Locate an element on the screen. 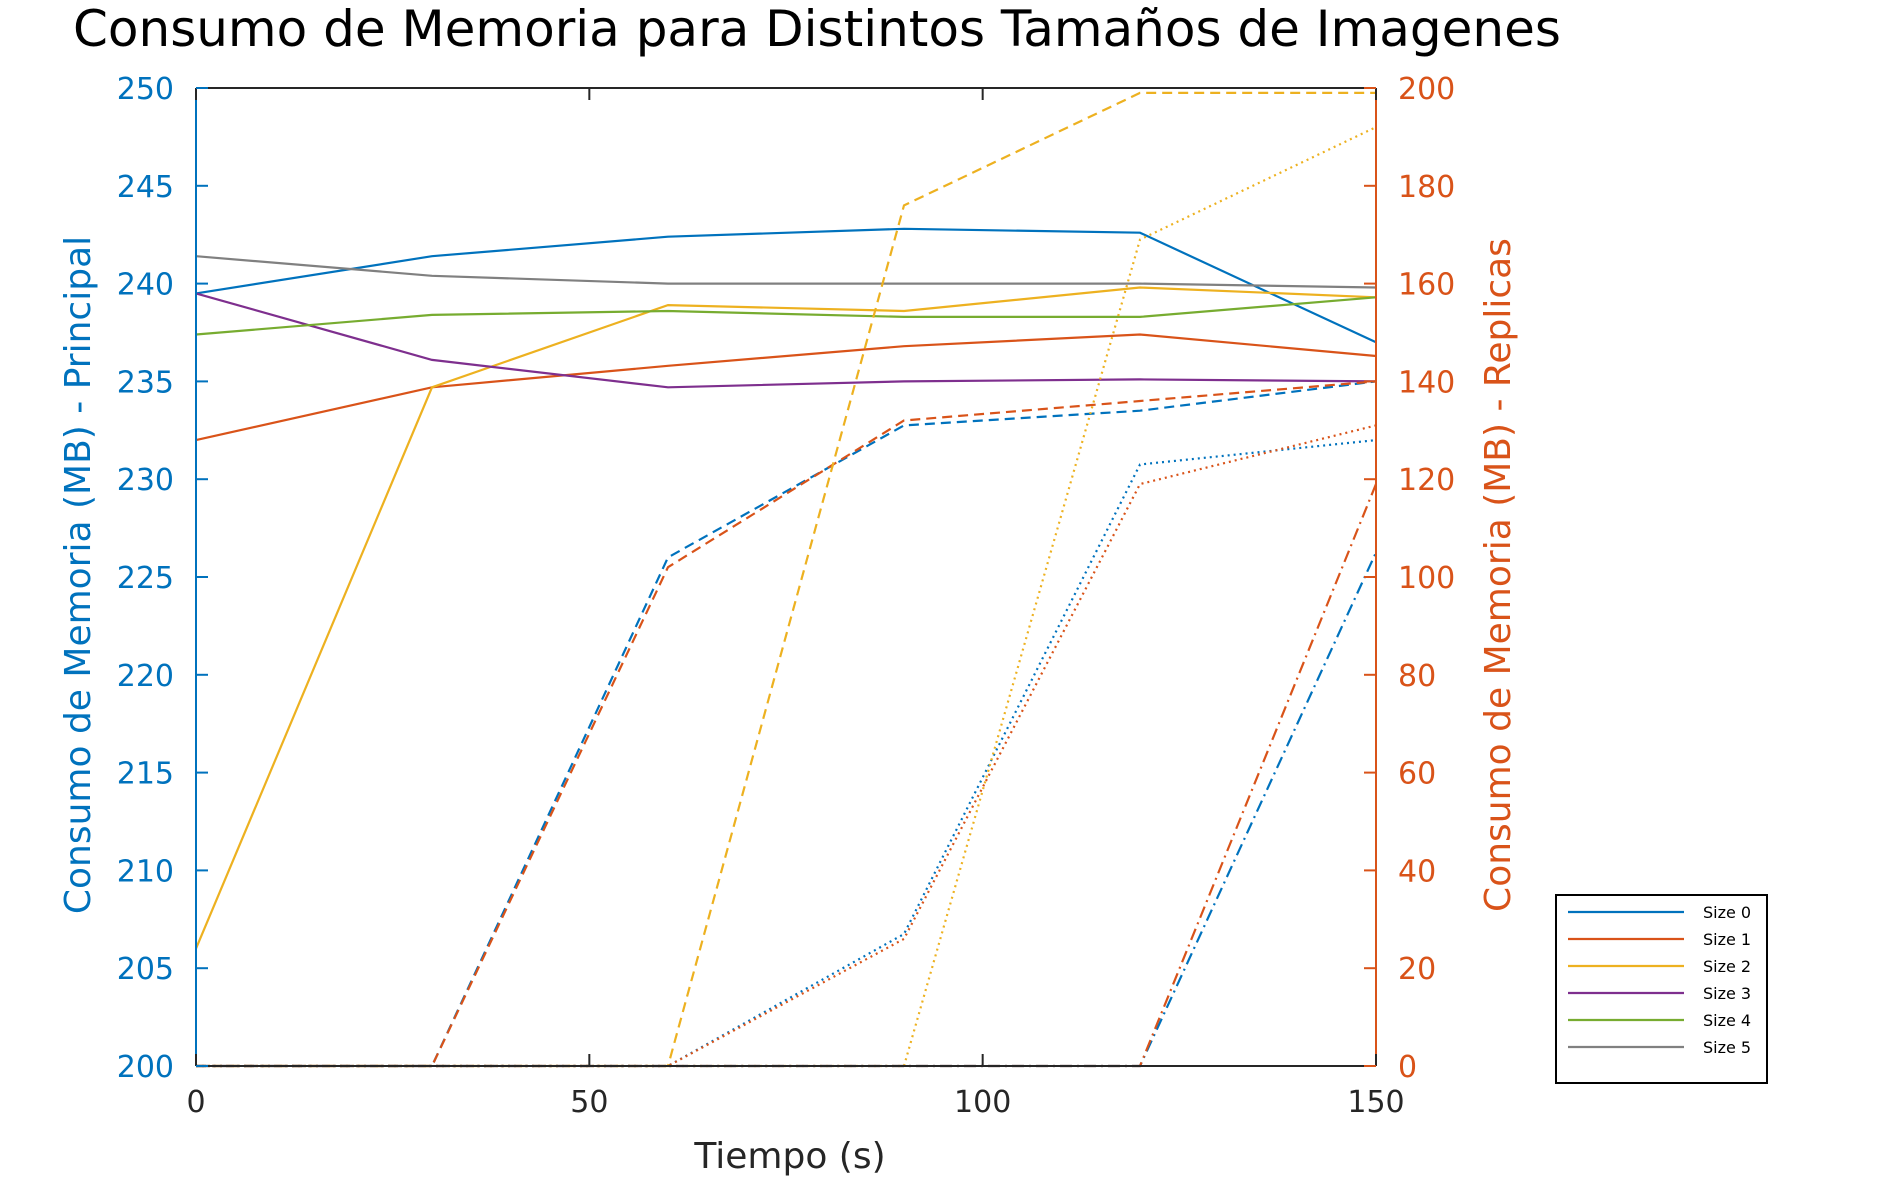 The image size is (1890, 1181). x-tick-label: 0 is located at coordinates (195, 1102).